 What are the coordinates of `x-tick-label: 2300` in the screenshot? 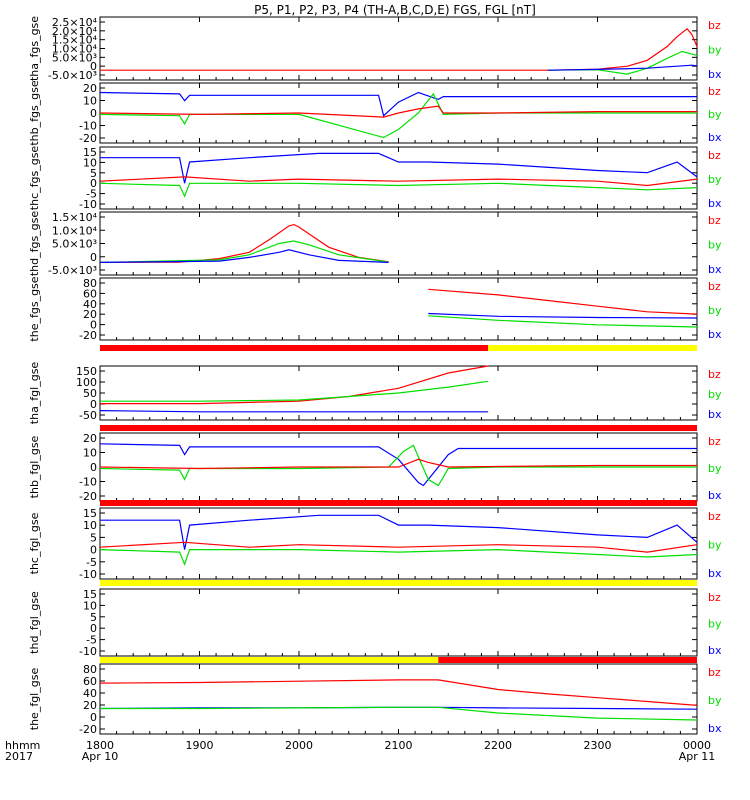 It's located at (598, 745).